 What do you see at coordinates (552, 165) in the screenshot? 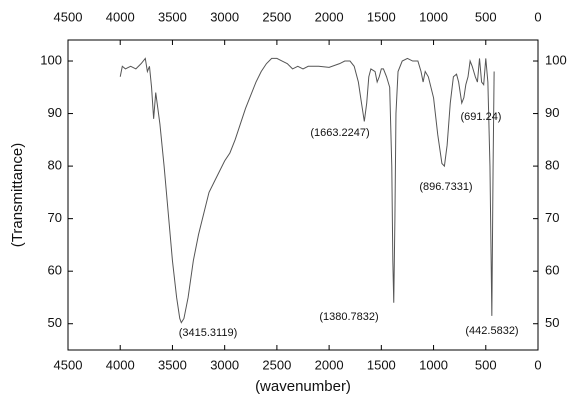
I see `y-tick-label-right: 80` at bounding box center [552, 165].